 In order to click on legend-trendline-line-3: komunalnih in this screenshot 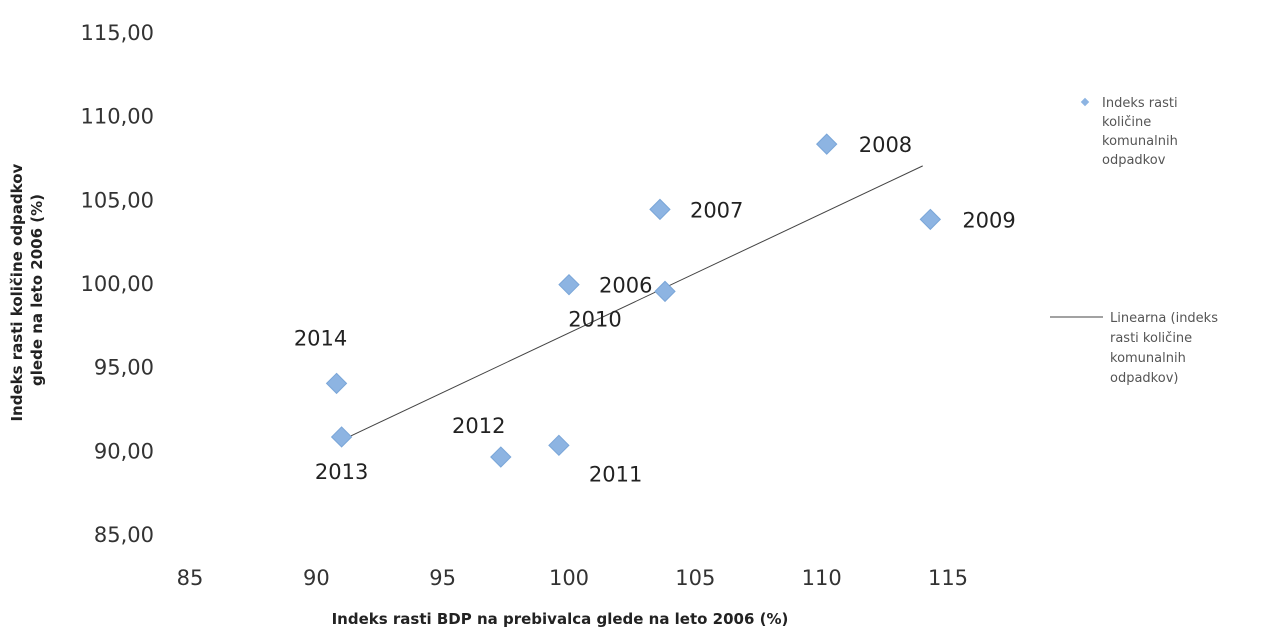, I will do `click(1148, 358)`.